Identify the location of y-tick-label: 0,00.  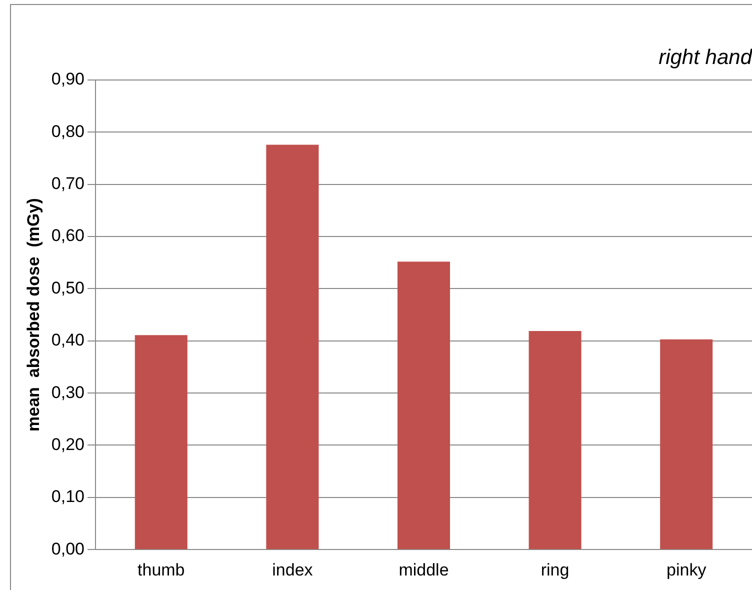
(67, 548).